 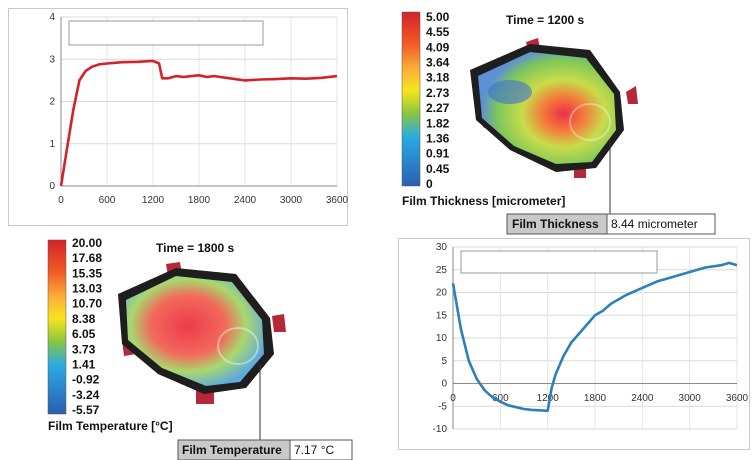 What do you see at coordinates (337, 200) in the screenshot?
I see `thickness-xtick: 3600` at bounding box center [337, 200].